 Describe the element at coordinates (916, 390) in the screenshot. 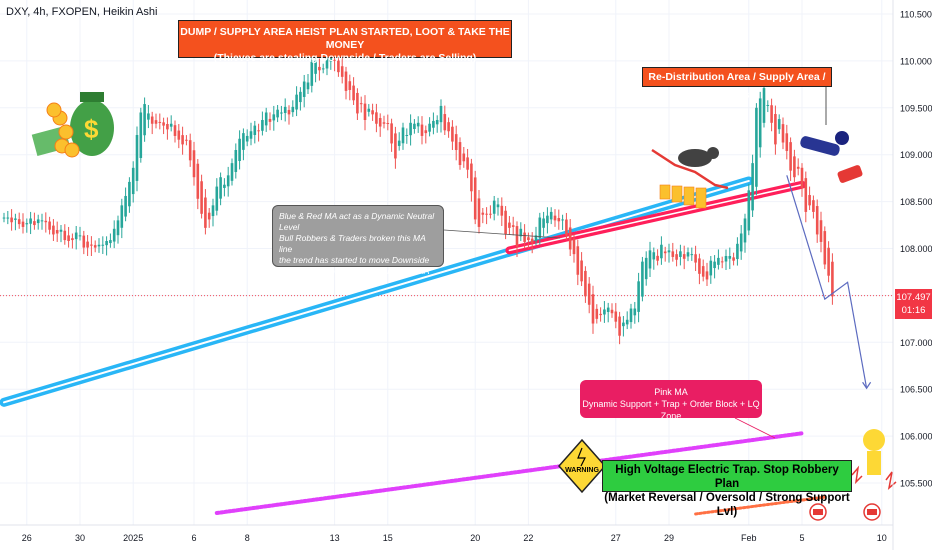

I see `y-tick-label: 106.500` at that location.